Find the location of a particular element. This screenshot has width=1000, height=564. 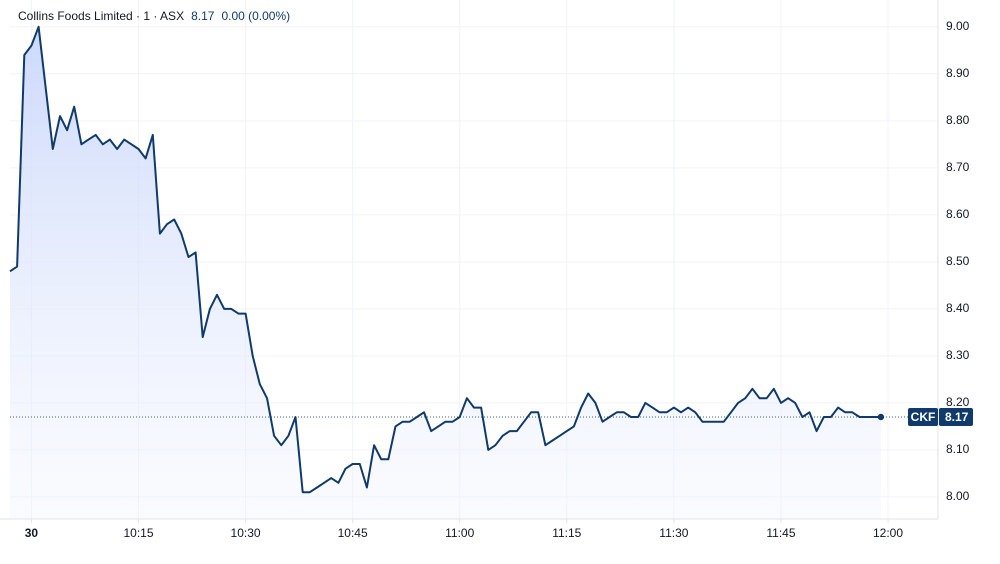

y-tick-label: 9.00 is located at coordinates (958, 26).